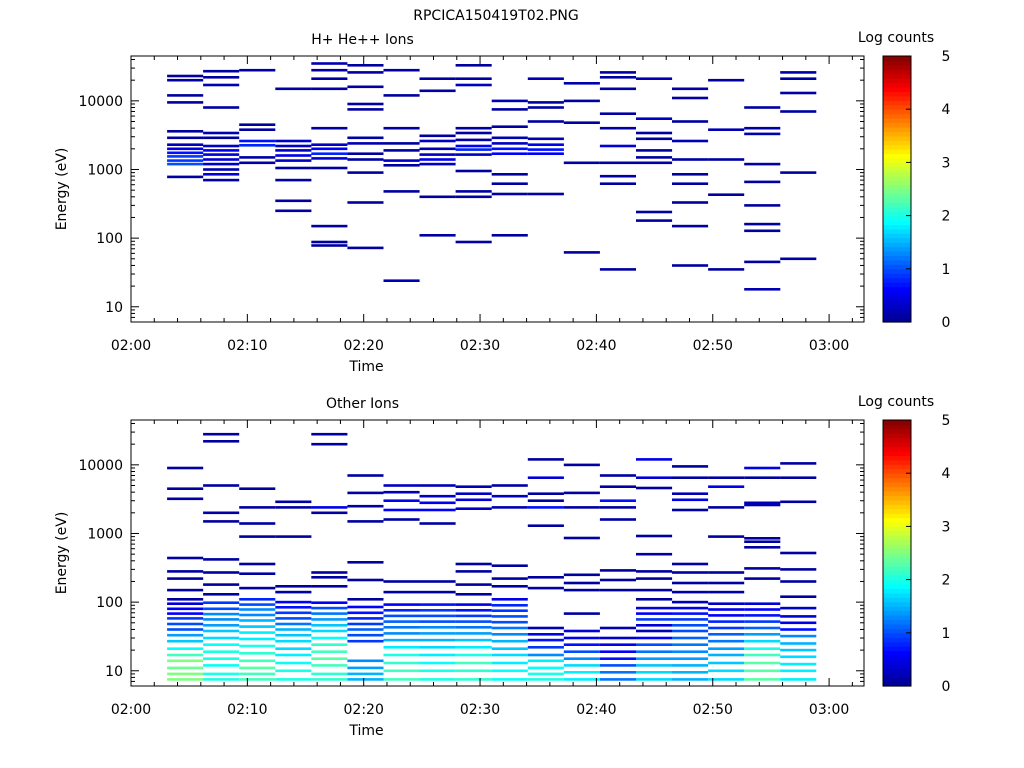  What do you see at coordinates (62, 189) in the screenshot?
I see `y-axis-label: Energy (eV)` at bounding box center [62, 189].